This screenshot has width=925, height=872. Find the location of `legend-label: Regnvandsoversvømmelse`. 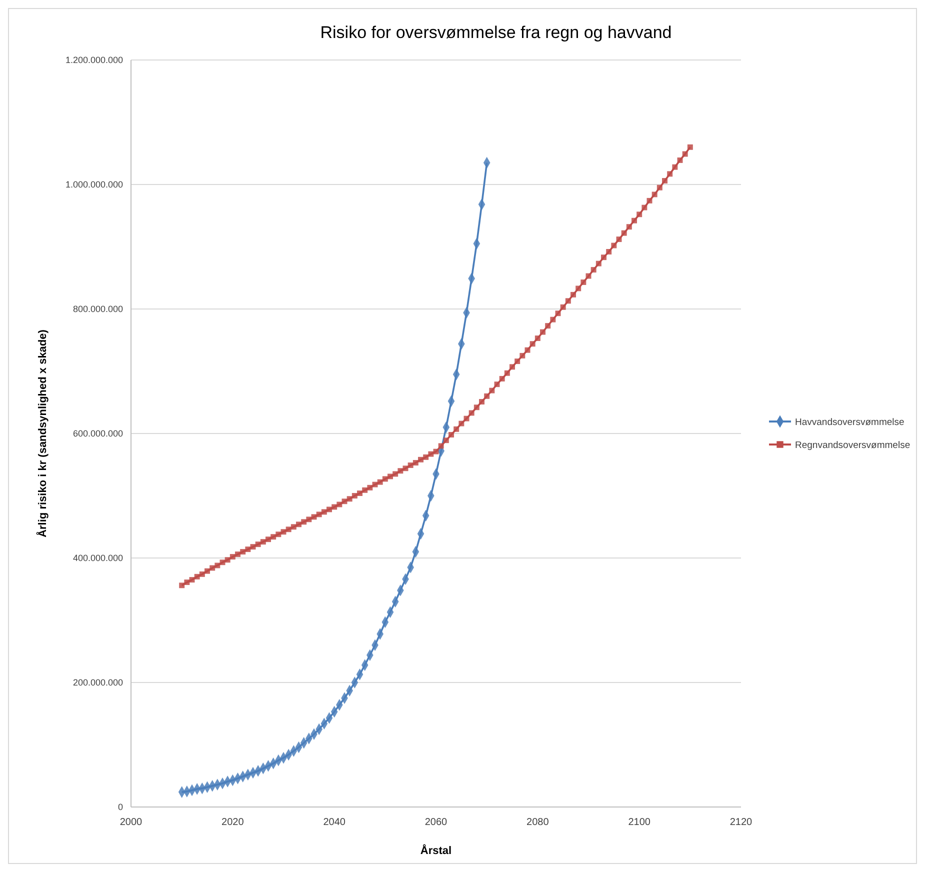

legend-label: Regnvandsoversvømmelse is located at coordinates (852, 445).